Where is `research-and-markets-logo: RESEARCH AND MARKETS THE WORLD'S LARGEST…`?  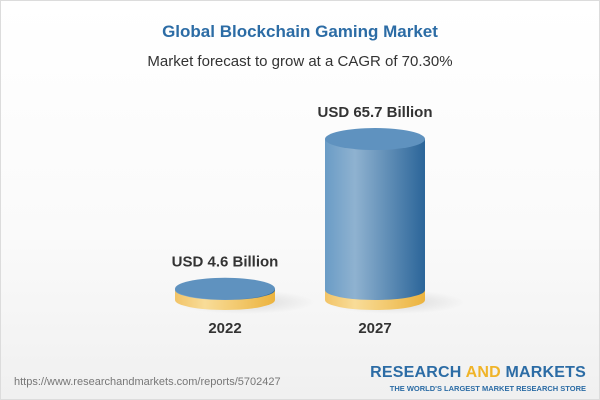 research-and-markets-logo: RESEARCH AND MARKETS THE WORLD'S LARGEST… is located at coordinates (478, 378).